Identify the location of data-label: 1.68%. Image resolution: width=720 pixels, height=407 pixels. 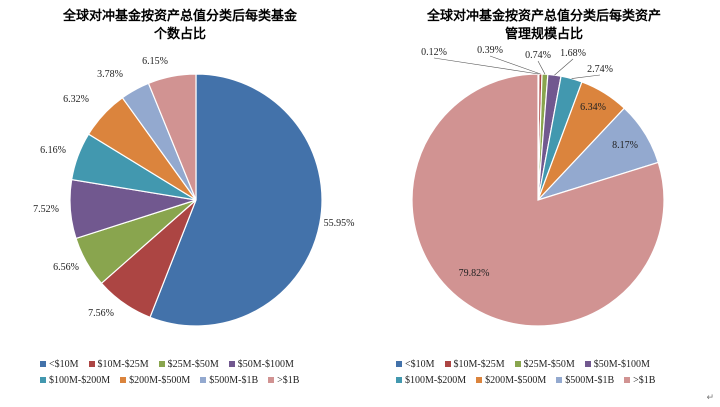
(573, 53).